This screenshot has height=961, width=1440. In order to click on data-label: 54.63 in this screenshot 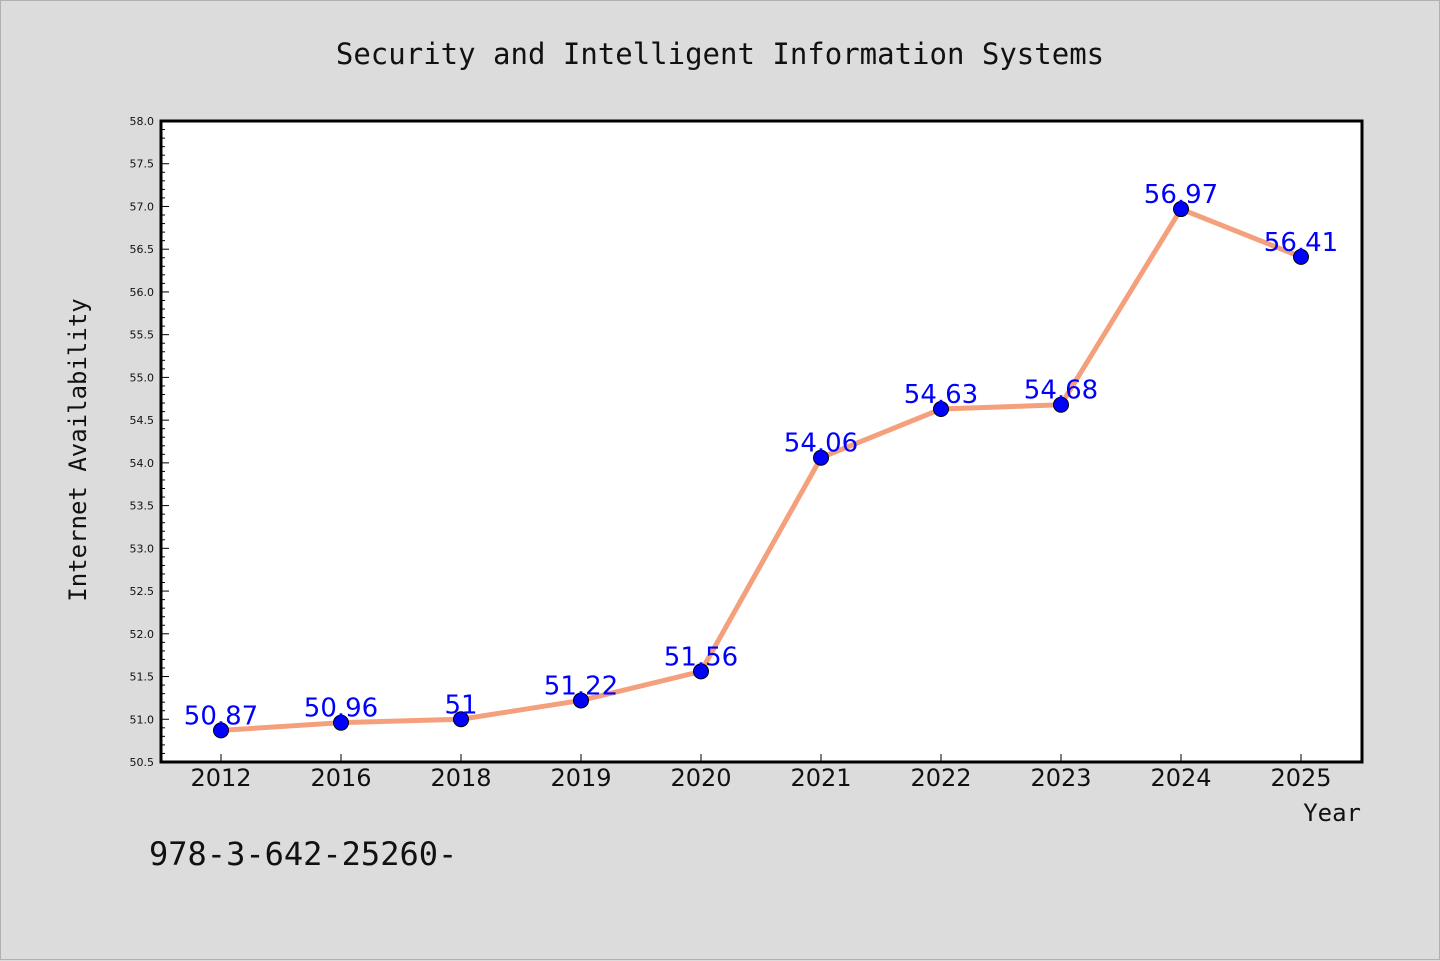, I will do `click(941, 395)`.